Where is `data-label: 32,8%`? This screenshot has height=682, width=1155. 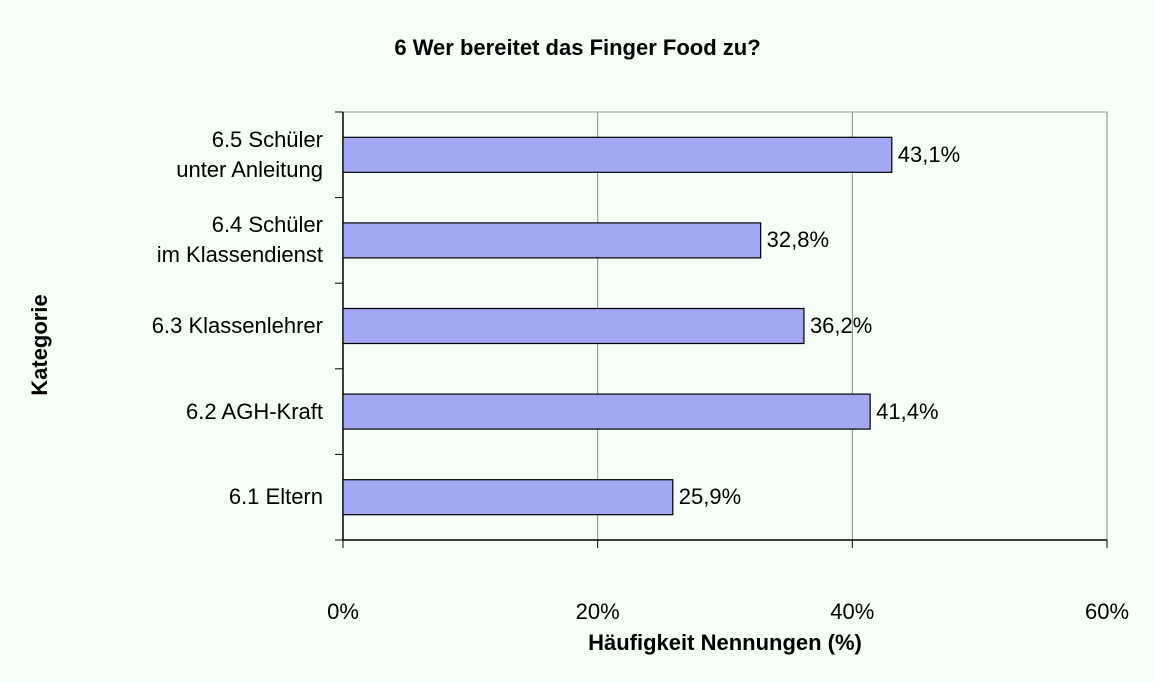
data-label: 32,8% is located at coordinates (798, 240).